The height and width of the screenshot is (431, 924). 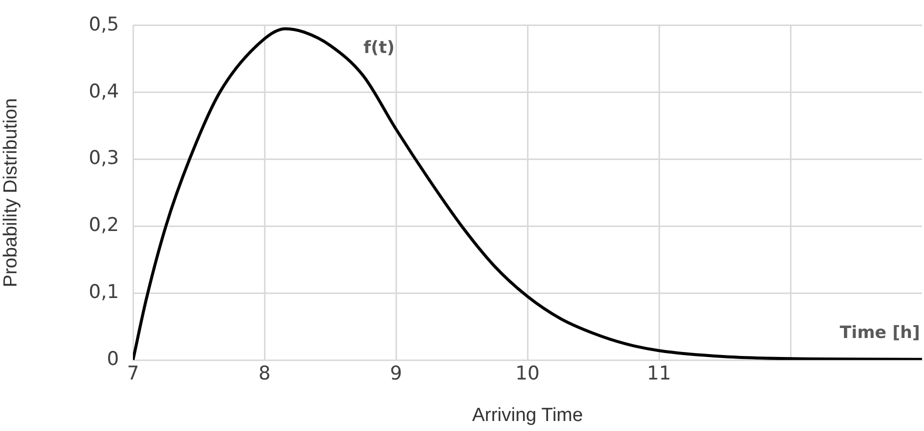 What do you see at coordinates (103, 91) in the screenshot?
I see `y-tick-label: 0,4` at bounding box center [103, 91].